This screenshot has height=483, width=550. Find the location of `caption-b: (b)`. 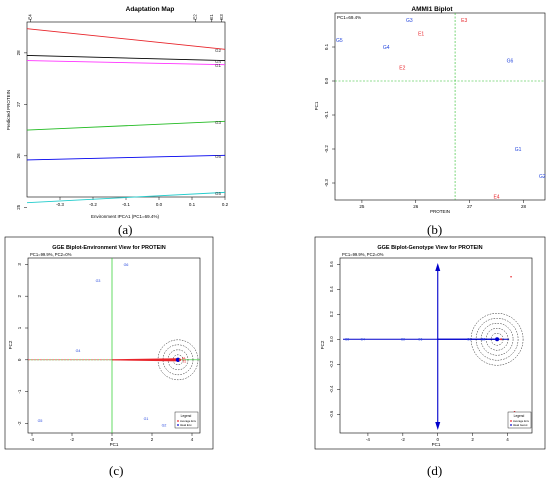

caption-b: (b) is located at coordinates (435, 229).